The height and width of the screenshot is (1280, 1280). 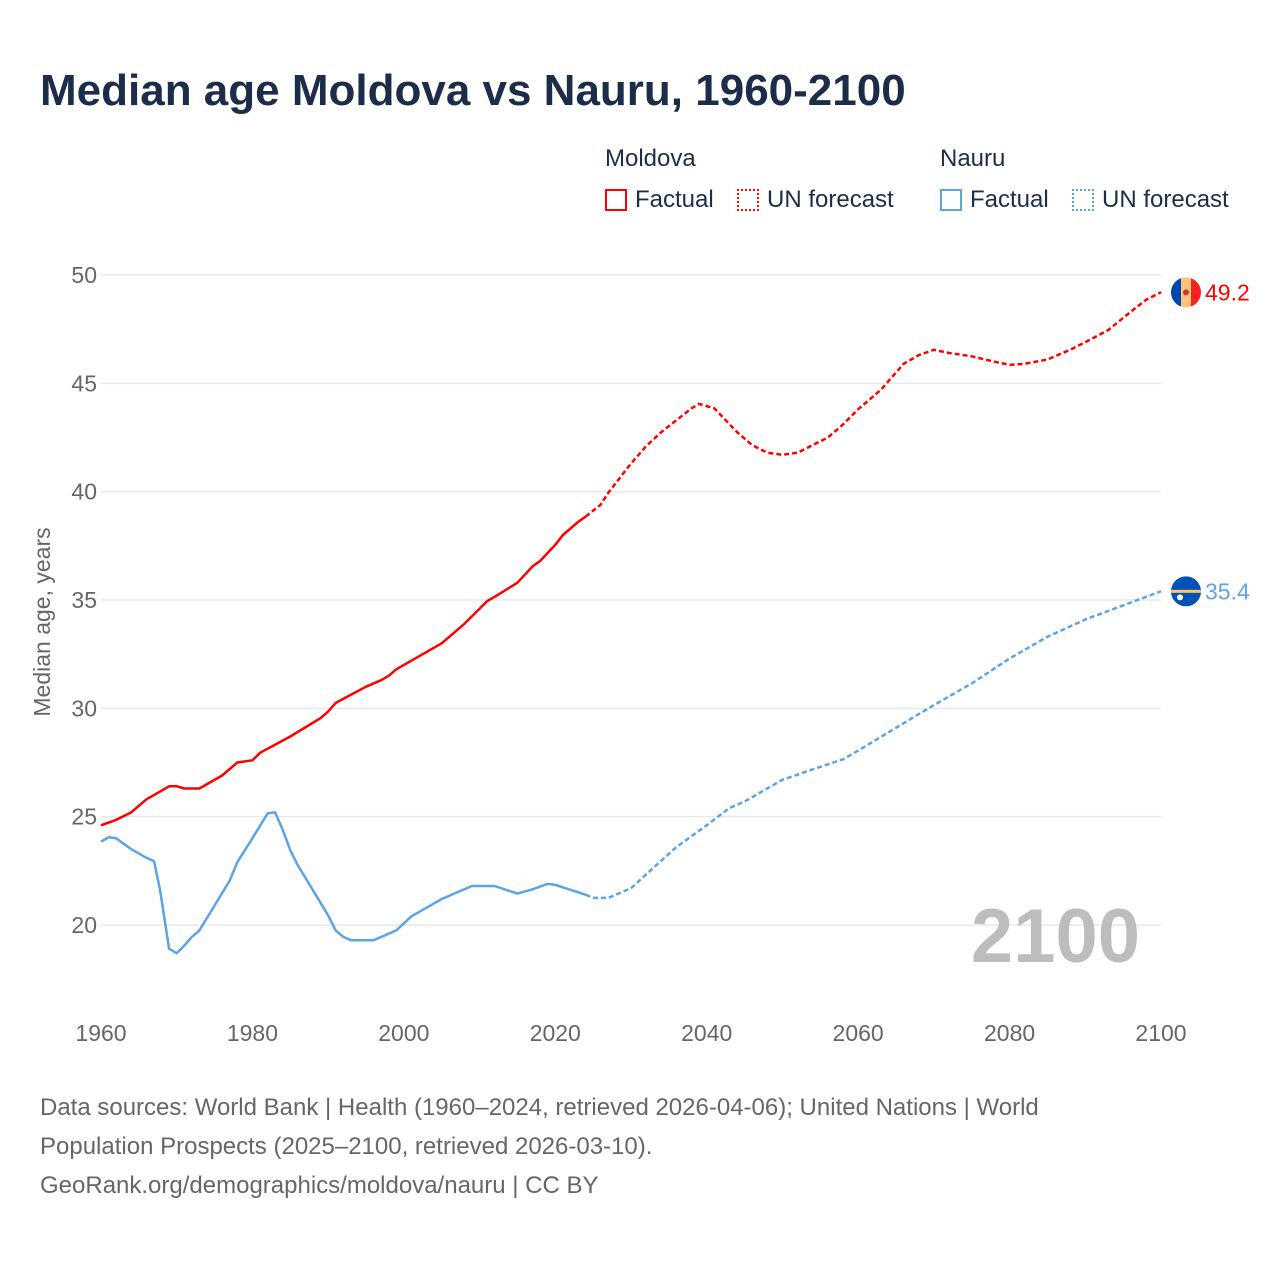 I want to click on y-tick-label: 35, so click(x=84, y=600).